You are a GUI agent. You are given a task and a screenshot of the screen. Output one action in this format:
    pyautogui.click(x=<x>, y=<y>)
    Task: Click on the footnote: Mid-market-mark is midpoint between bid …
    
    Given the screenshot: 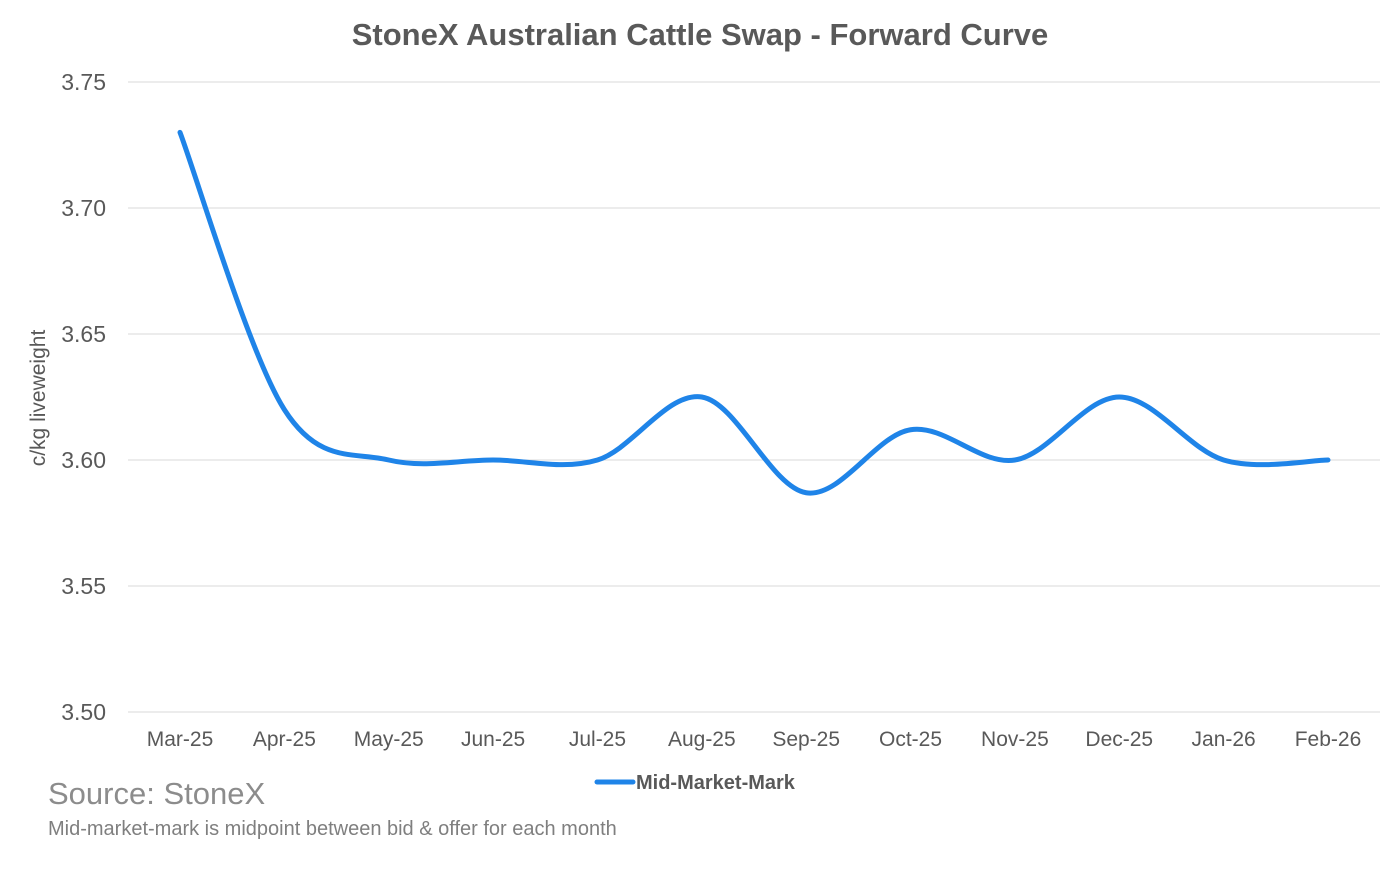 What is the action you would take?
    pyautogui.click(x=332, y=829)
    